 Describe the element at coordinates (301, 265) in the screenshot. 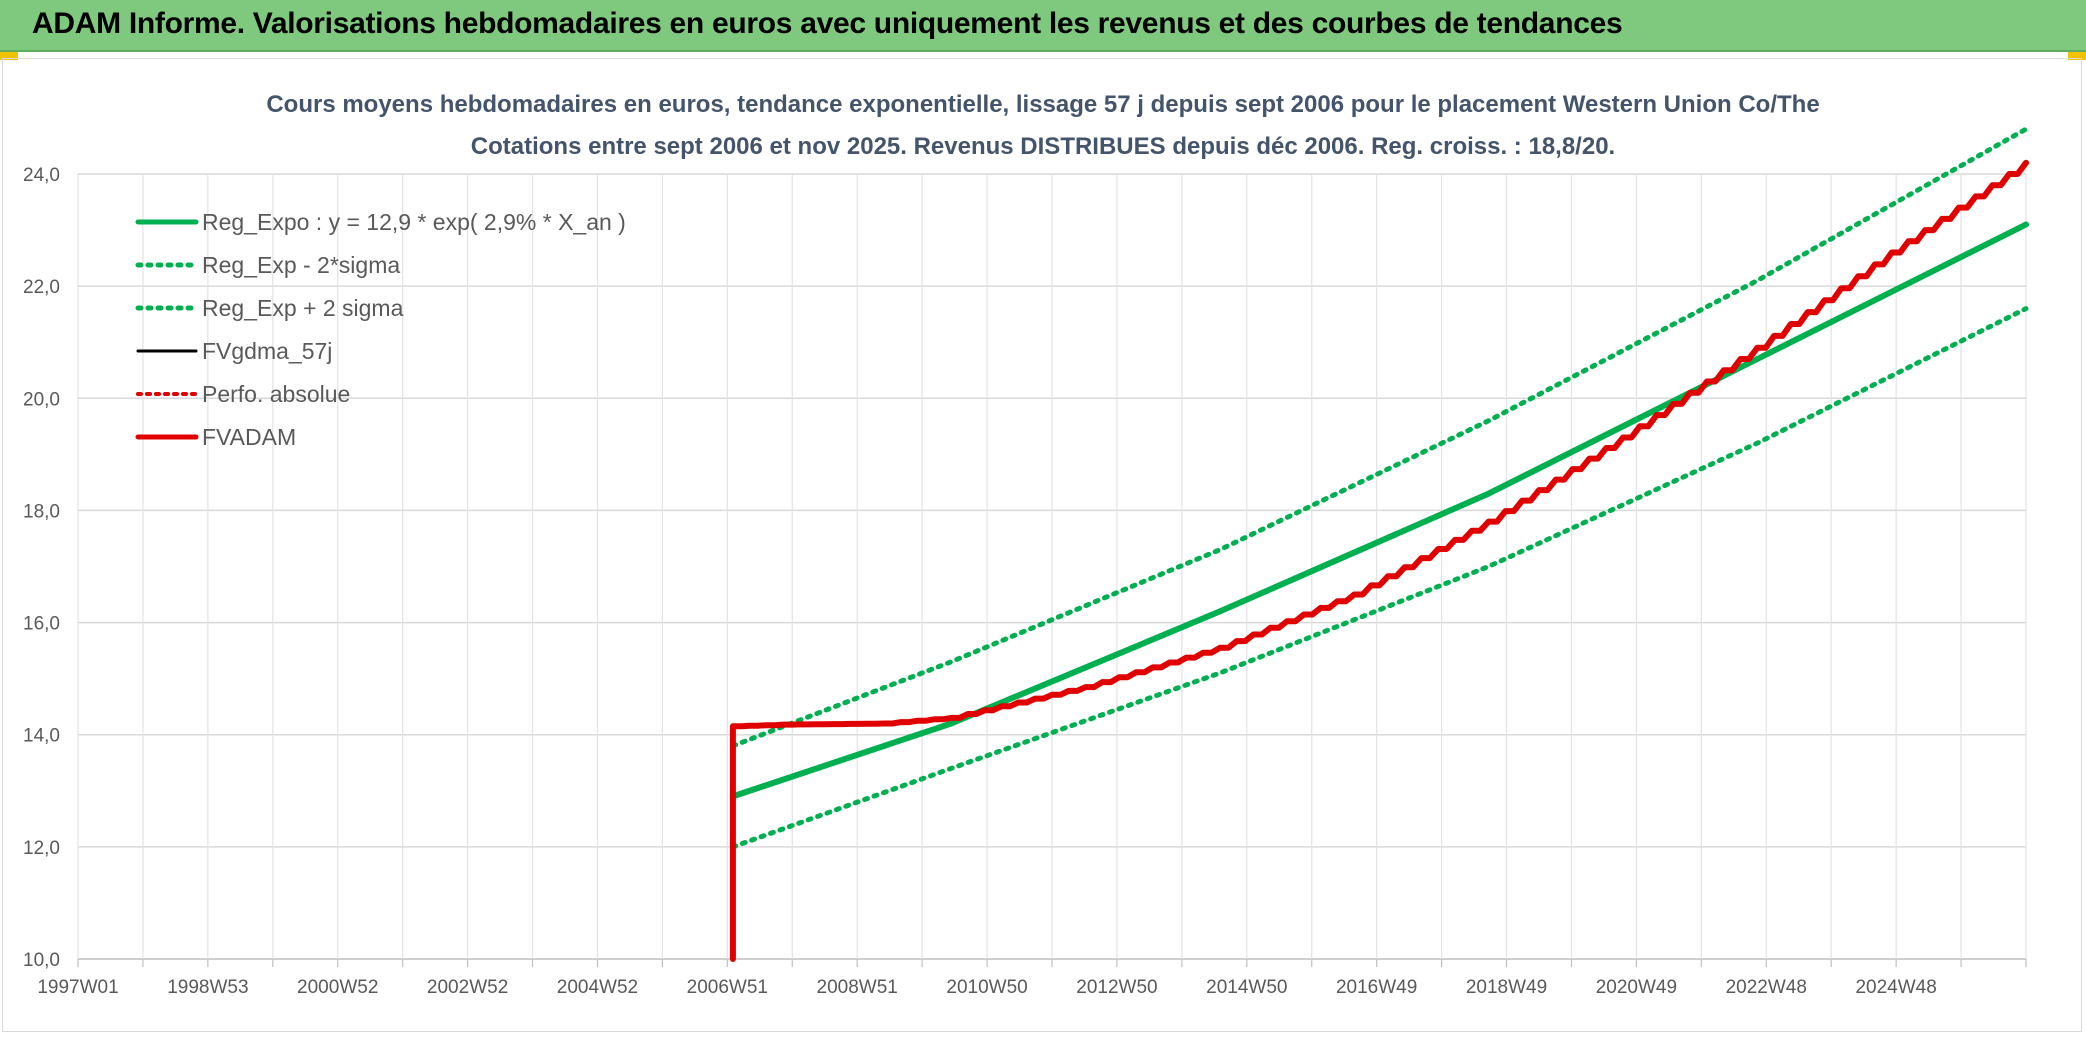

I see `legend-label: Reg_Exp - 2*sigma` at that location.